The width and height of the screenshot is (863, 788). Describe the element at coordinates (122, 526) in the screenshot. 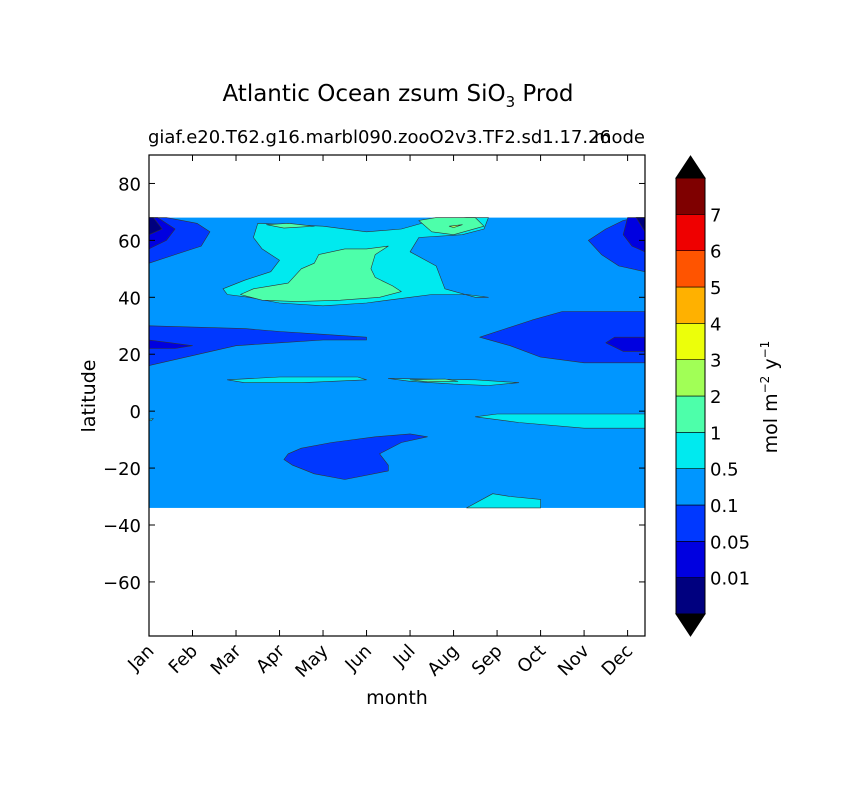

I see `y-tick-label: −40` at that location.